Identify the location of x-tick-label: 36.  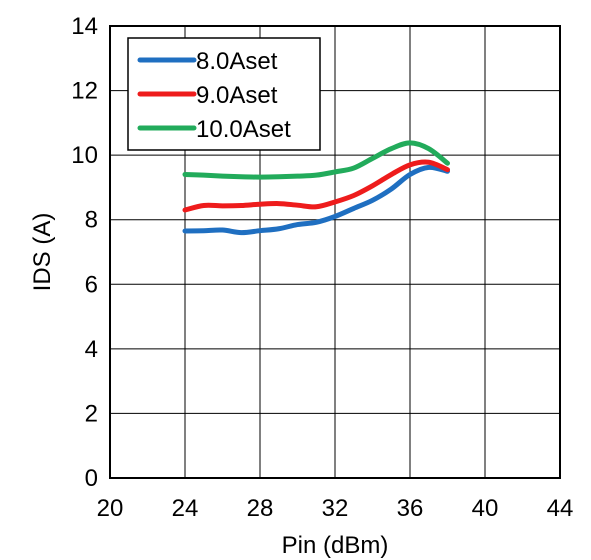
(410, 508).